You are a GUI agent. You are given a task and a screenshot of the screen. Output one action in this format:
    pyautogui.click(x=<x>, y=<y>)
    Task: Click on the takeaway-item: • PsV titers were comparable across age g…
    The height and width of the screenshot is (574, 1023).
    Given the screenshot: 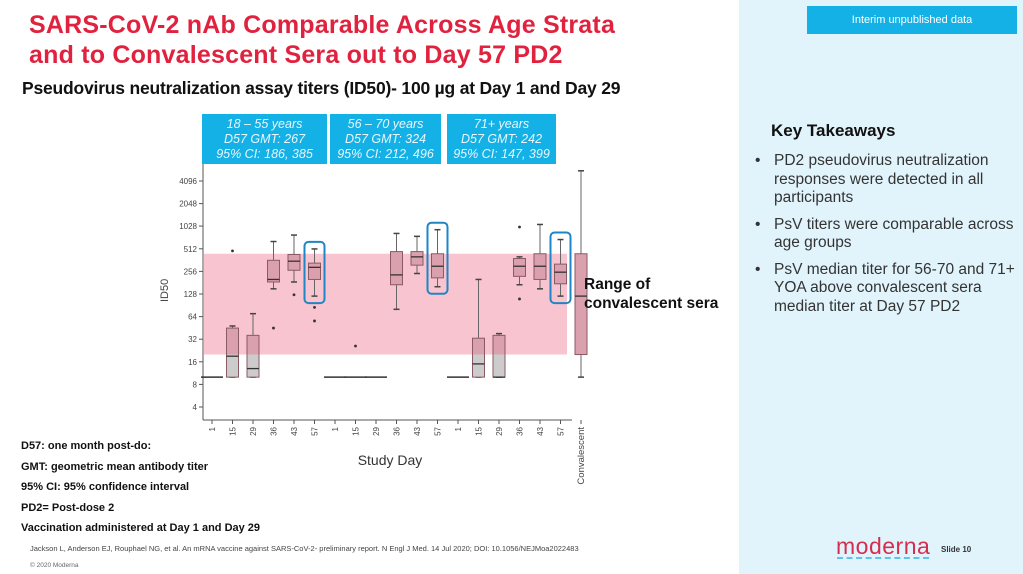 What is the action you would take?
    pyautogui.click(x=886, y=234)
    